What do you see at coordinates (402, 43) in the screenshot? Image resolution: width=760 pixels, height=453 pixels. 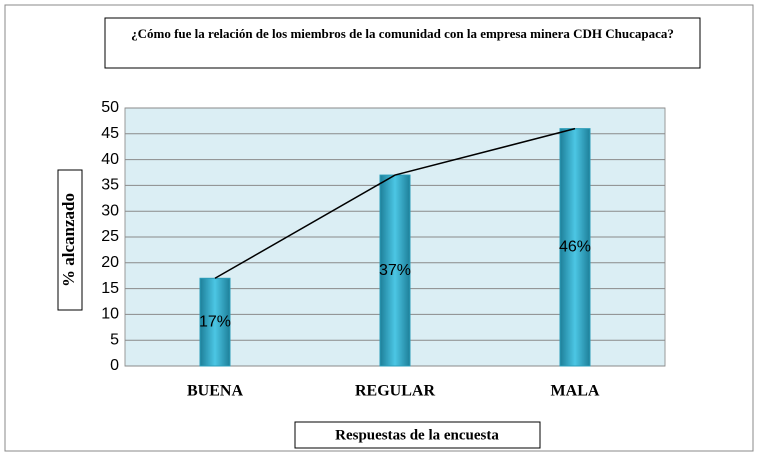 I see `title-box` at bounding box center [402, 43].